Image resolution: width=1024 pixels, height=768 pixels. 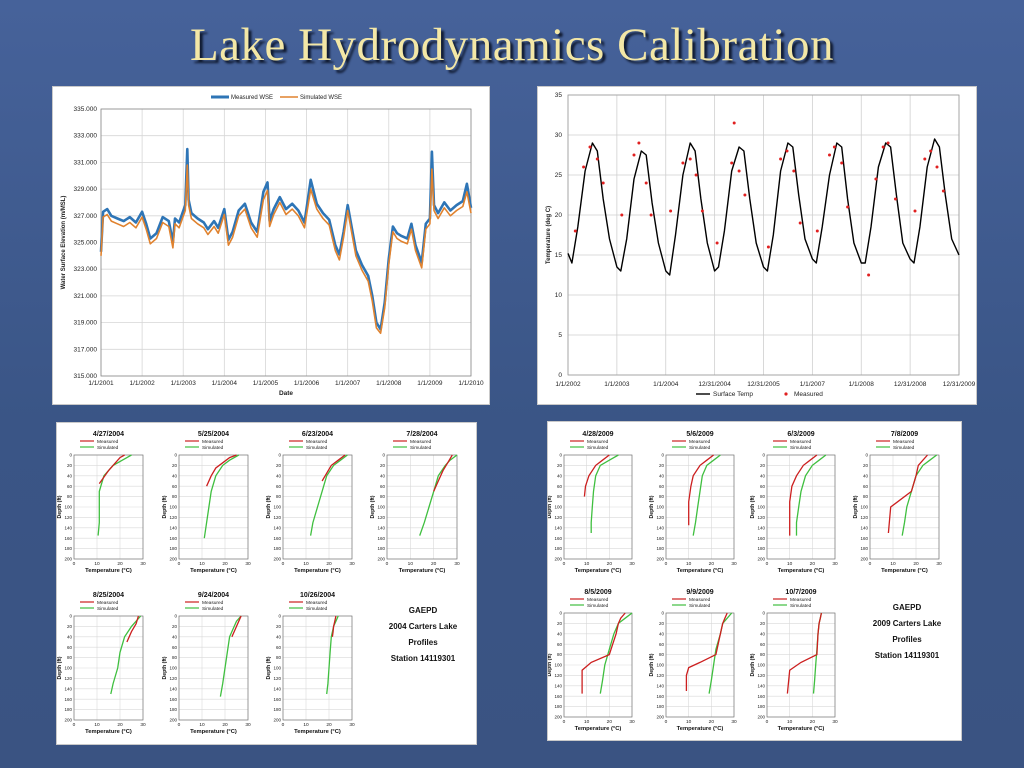 I want to click on x-tick-label: 1/1/2005, so click(x=266, y=383).